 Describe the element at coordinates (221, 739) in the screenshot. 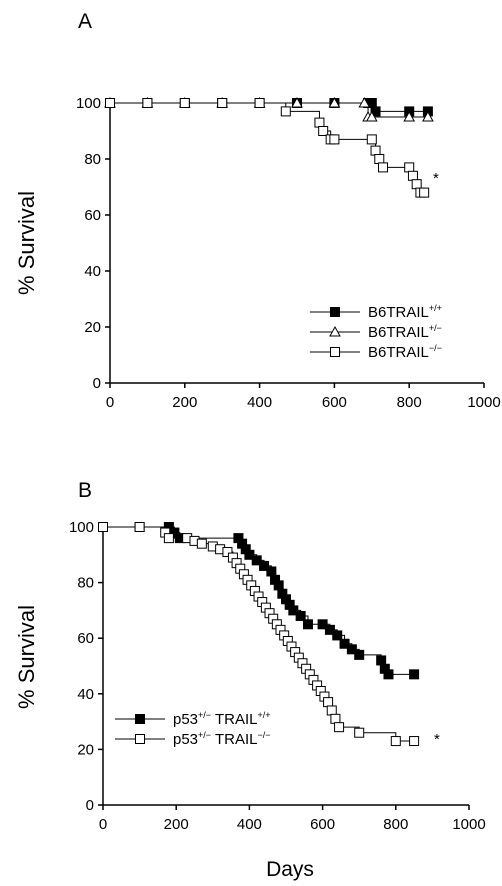

I see `legend-label: p53+/− TRAIL−/−` at that location.